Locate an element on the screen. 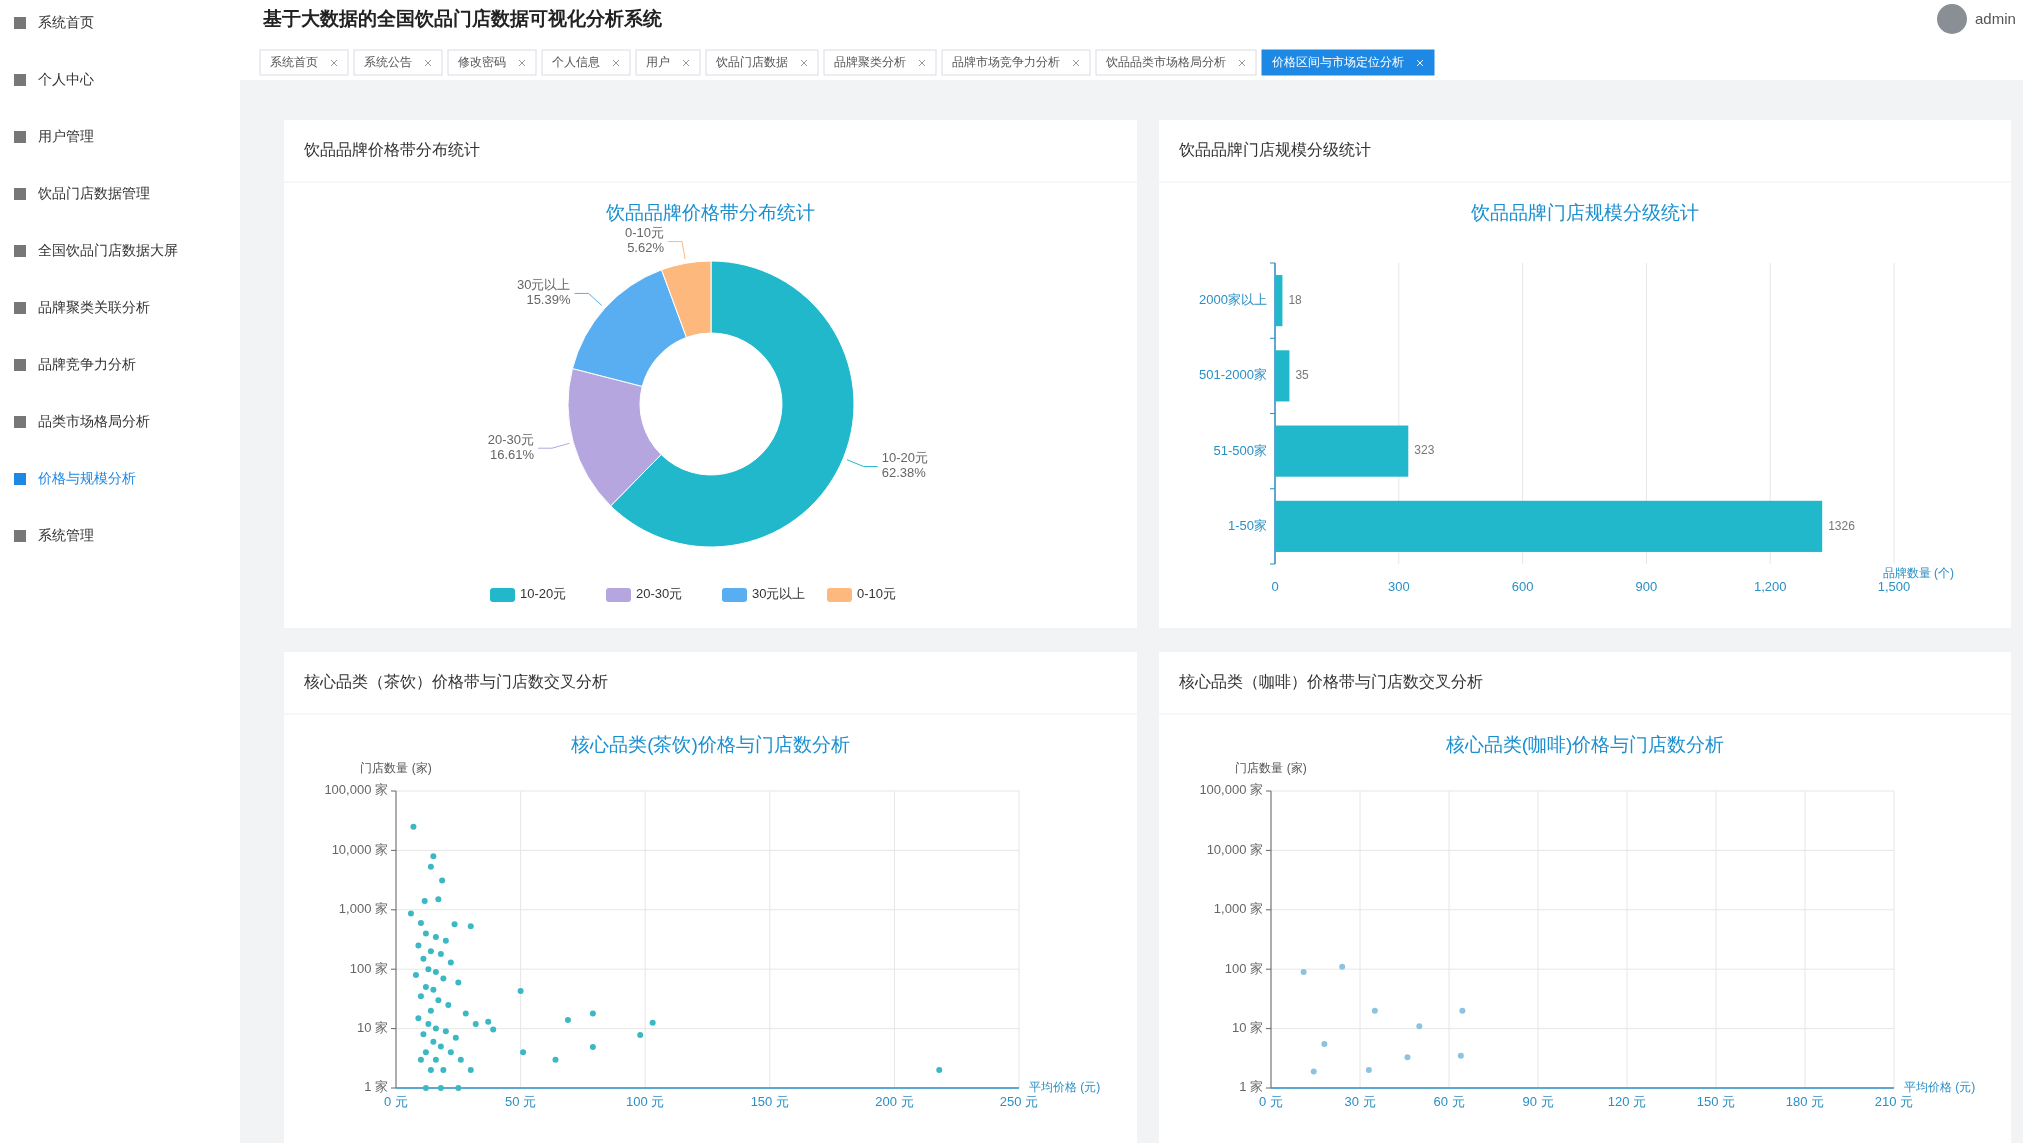 The width and height of the screenshot is (2023, 1143). text: 价格区间与市场定位分析 is located at coordinates (1337, 62).